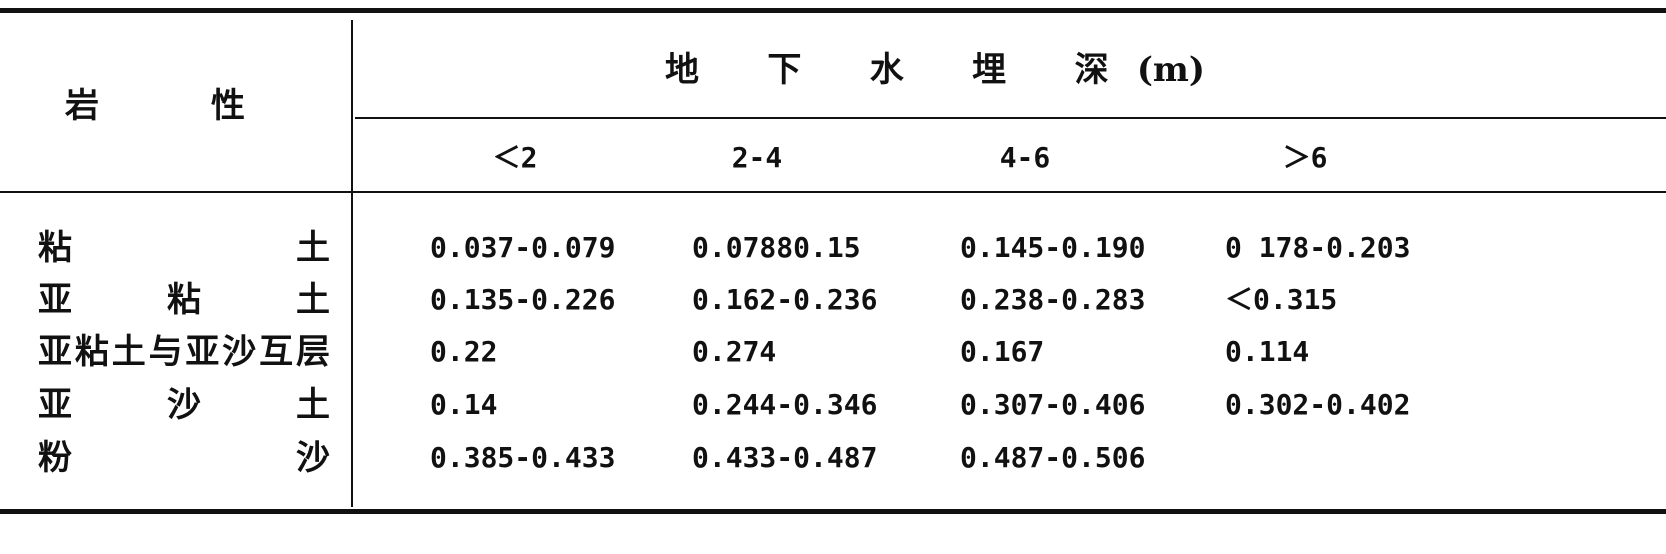  What do you see at coordinates (833, 10) in the screenshot?
I see `top-rule` at bounding box center [833, 10].